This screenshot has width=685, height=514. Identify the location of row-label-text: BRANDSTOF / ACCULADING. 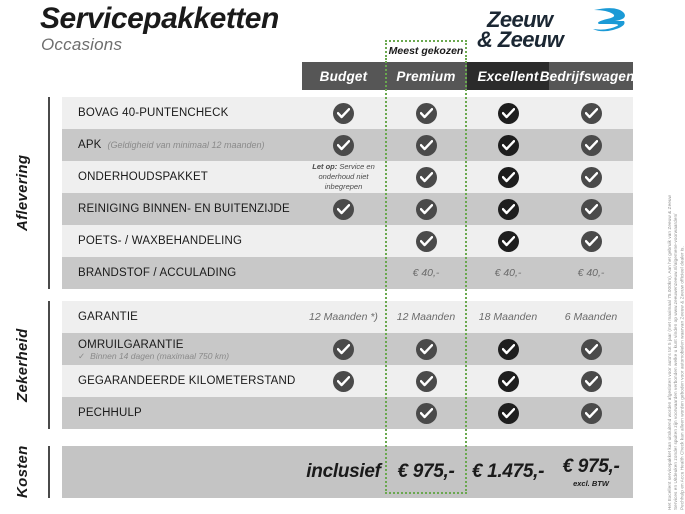
(157, 273).